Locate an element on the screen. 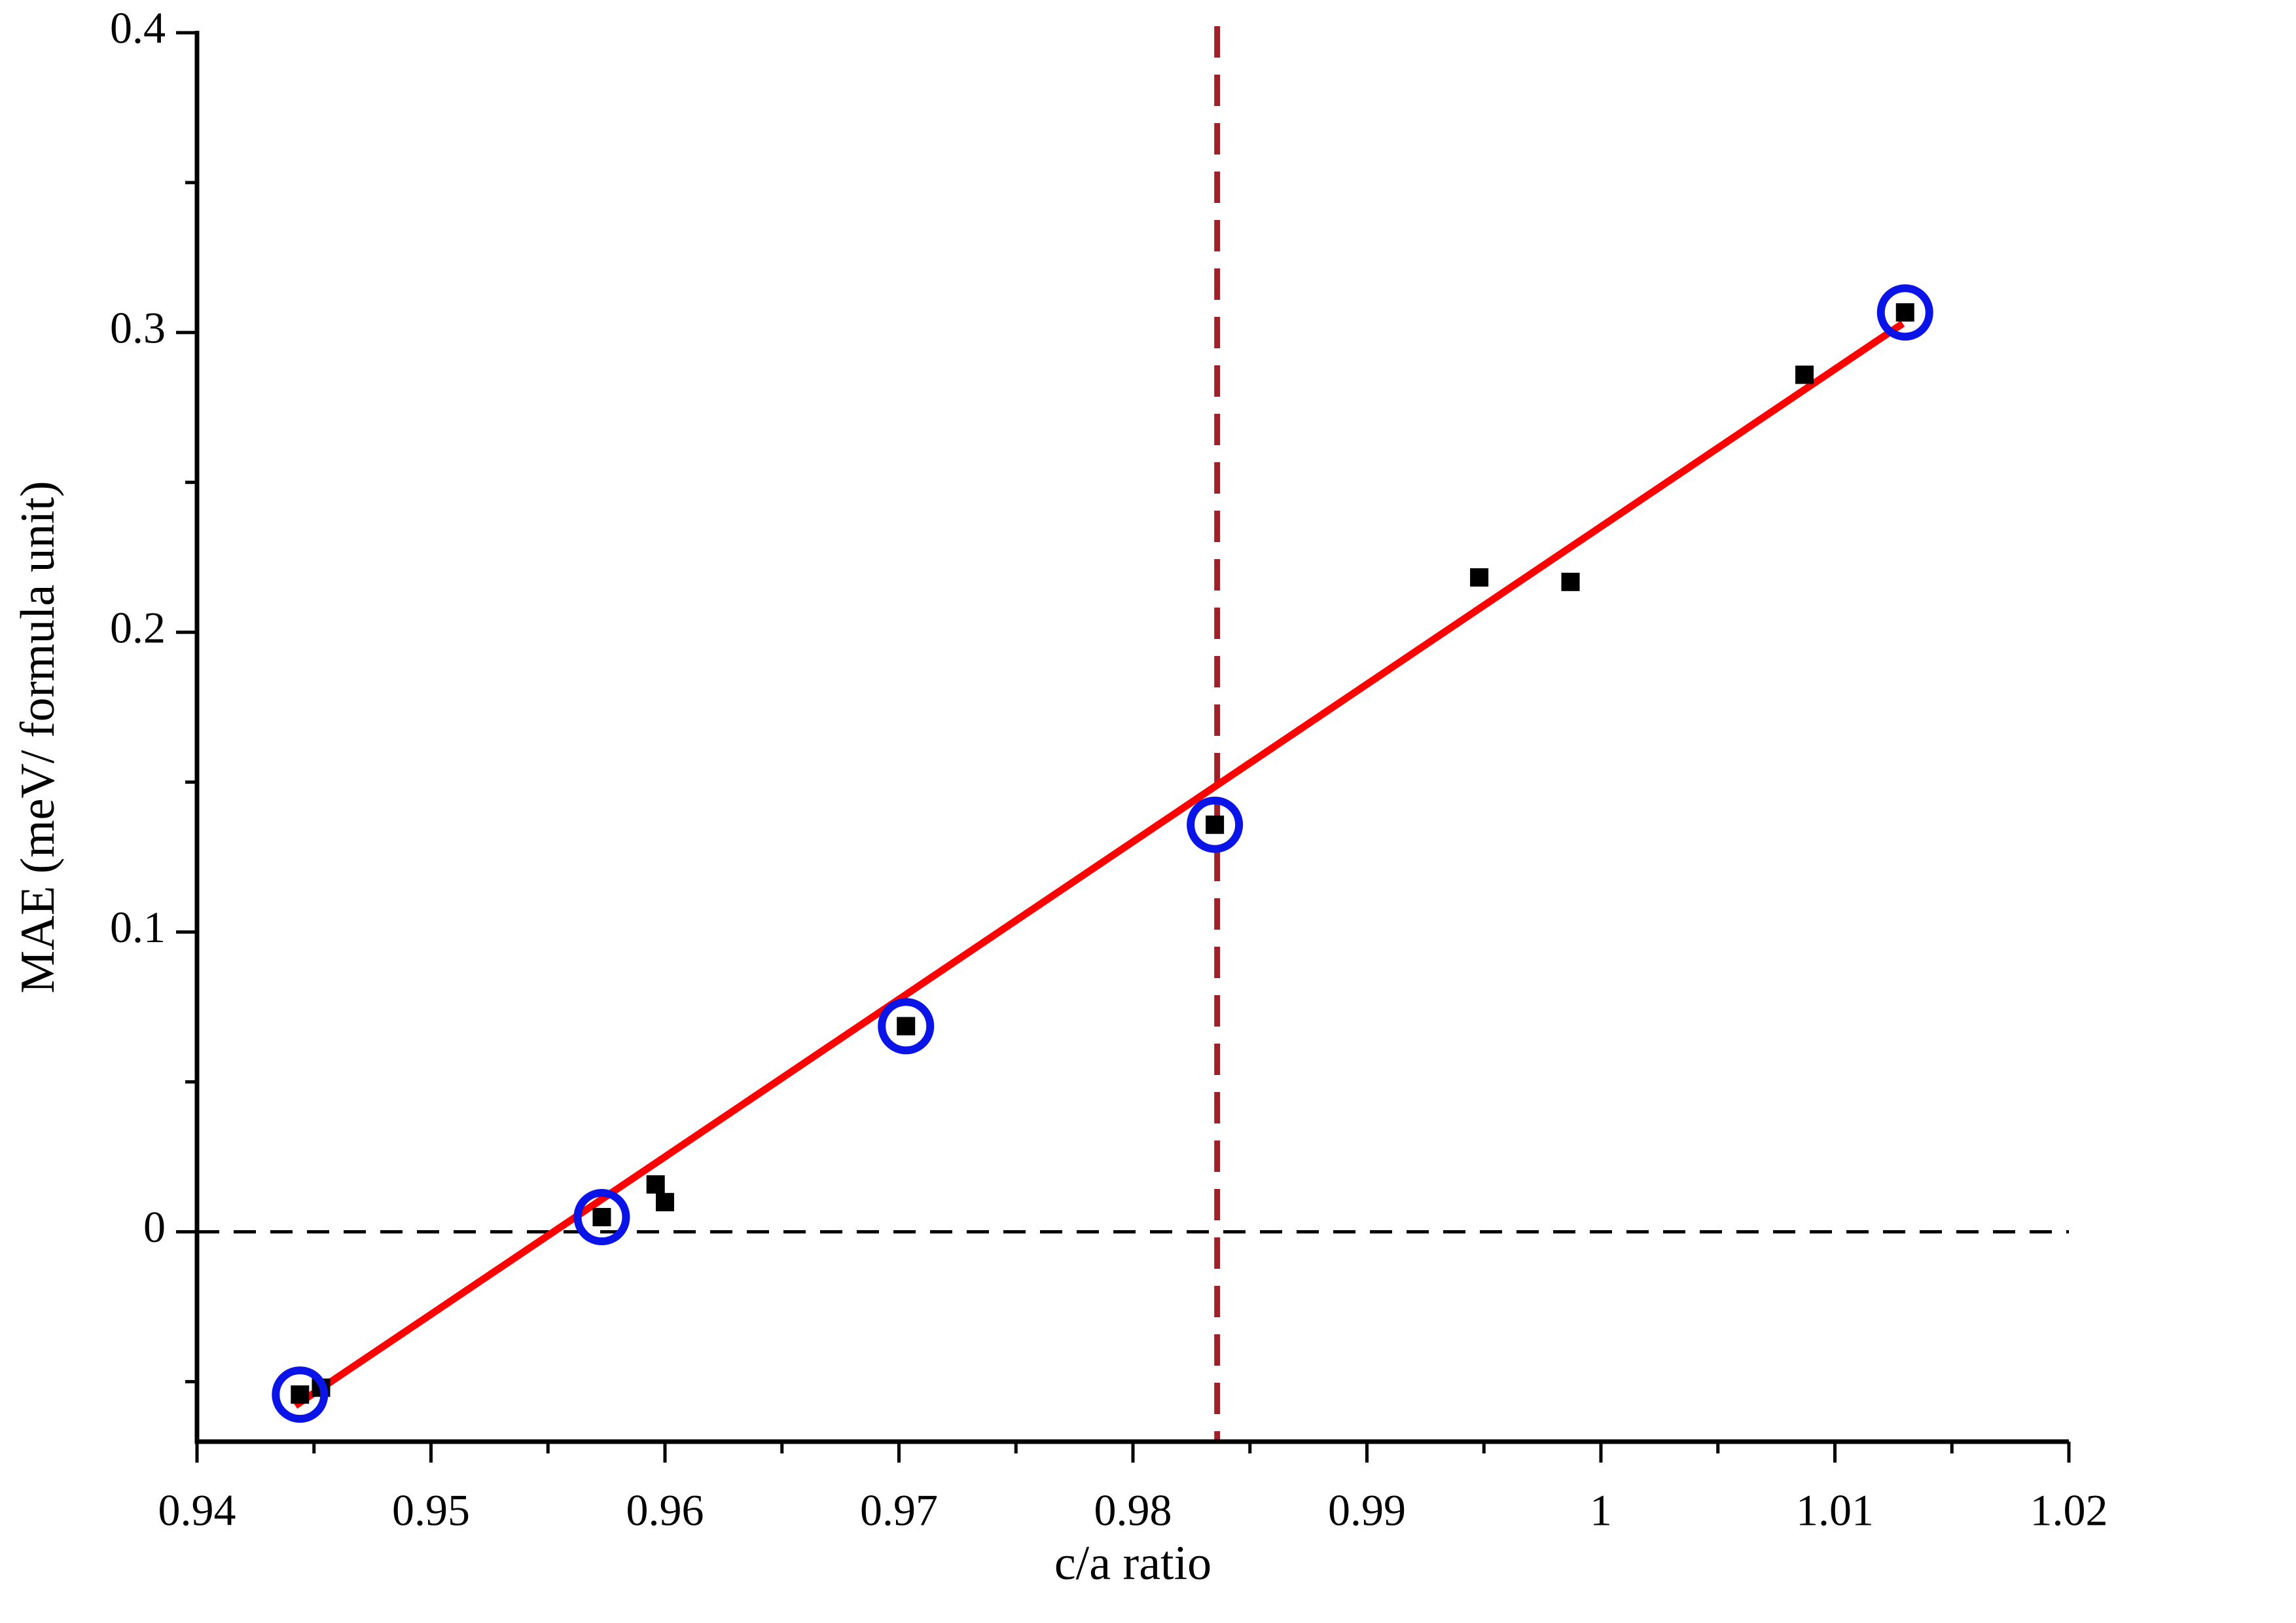 The image size is (2296, 1623). x-axis-label: c/a ratio is located at coordinates (1132, 1563).